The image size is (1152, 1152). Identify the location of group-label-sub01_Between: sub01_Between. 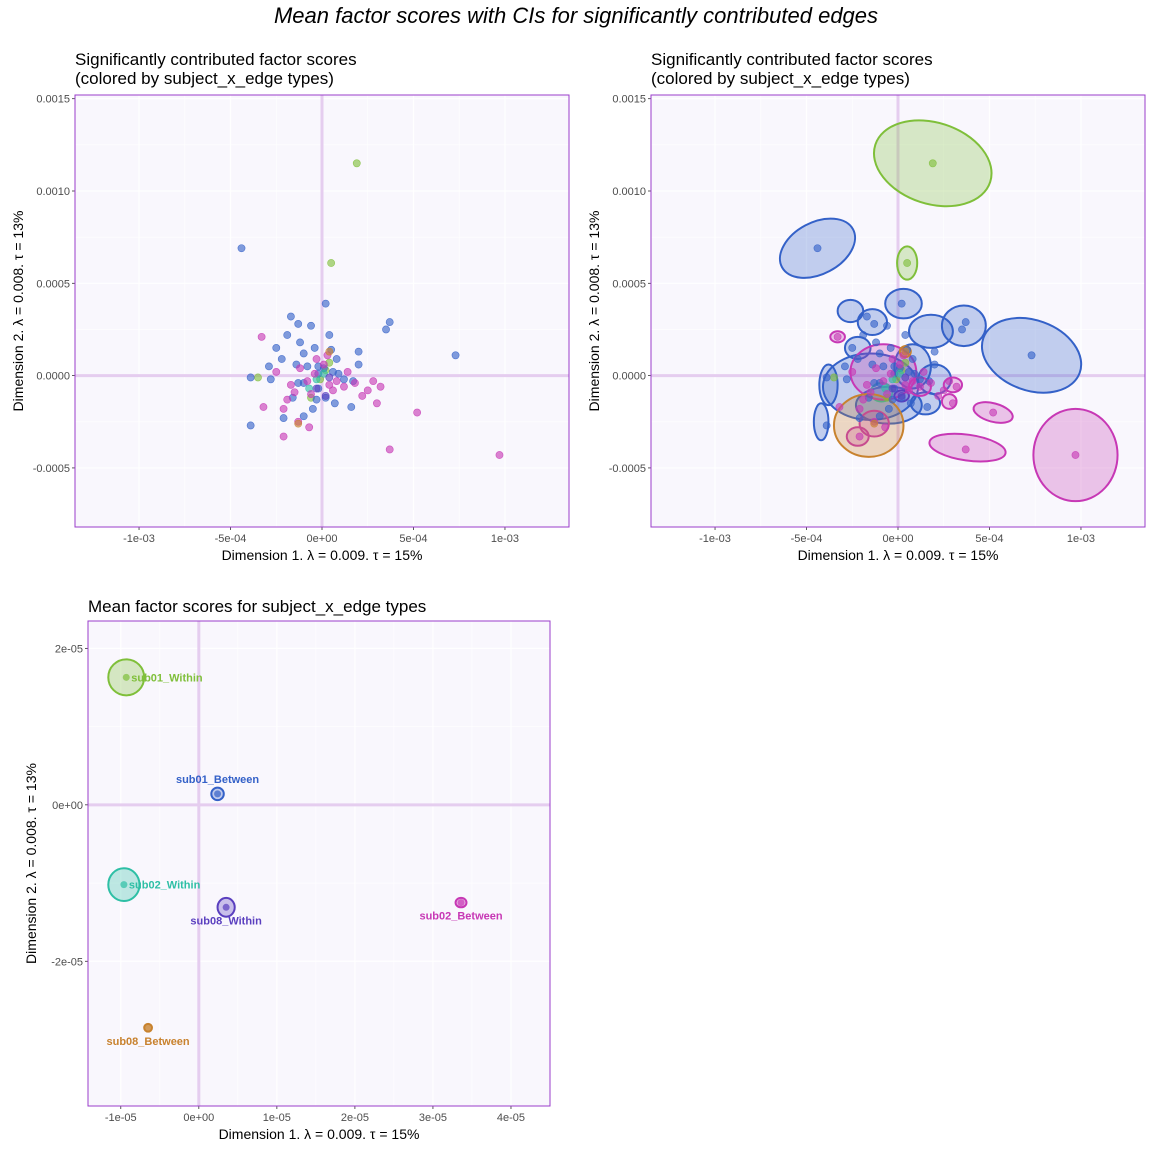
(217, 780).